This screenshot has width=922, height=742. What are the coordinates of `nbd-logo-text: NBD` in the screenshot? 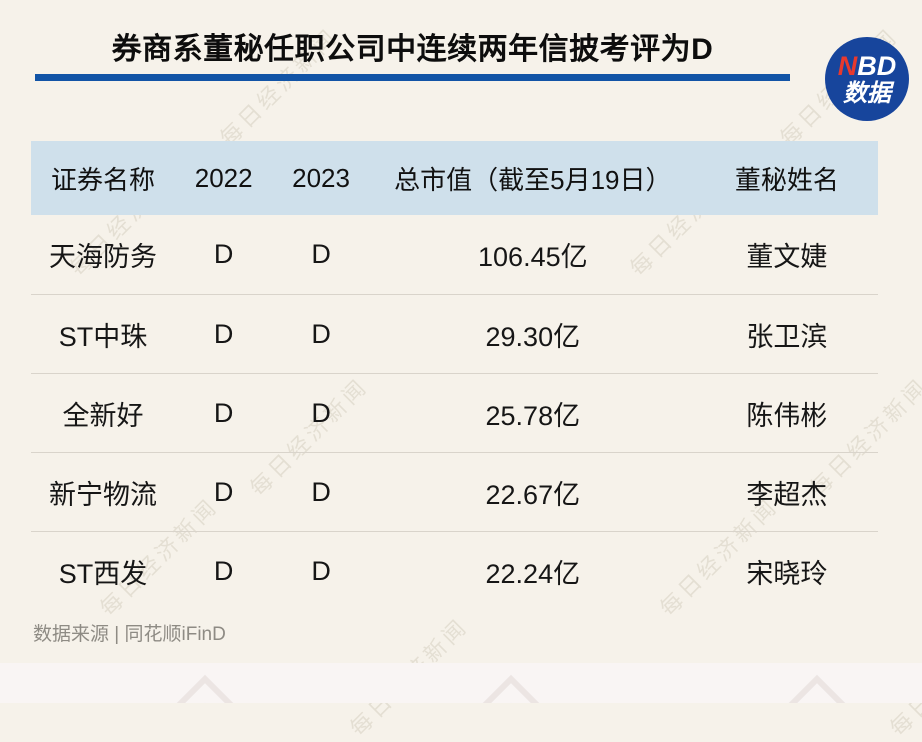 It's located at (867, 66).